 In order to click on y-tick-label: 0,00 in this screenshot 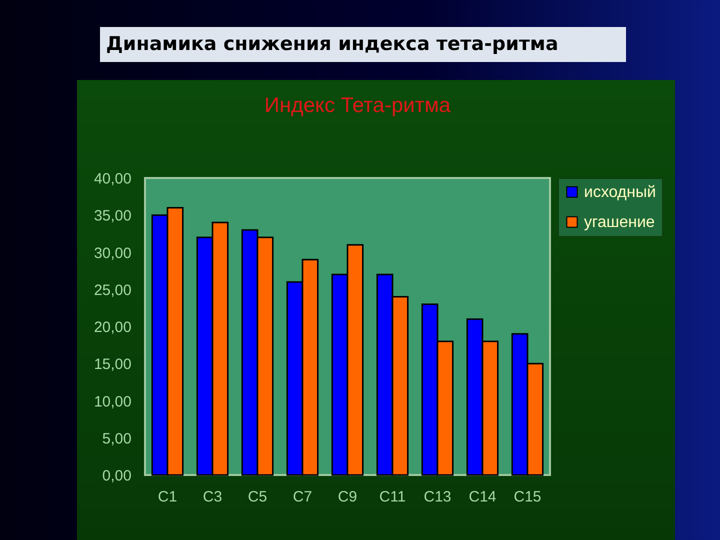, I will do `click(117, 476)`.